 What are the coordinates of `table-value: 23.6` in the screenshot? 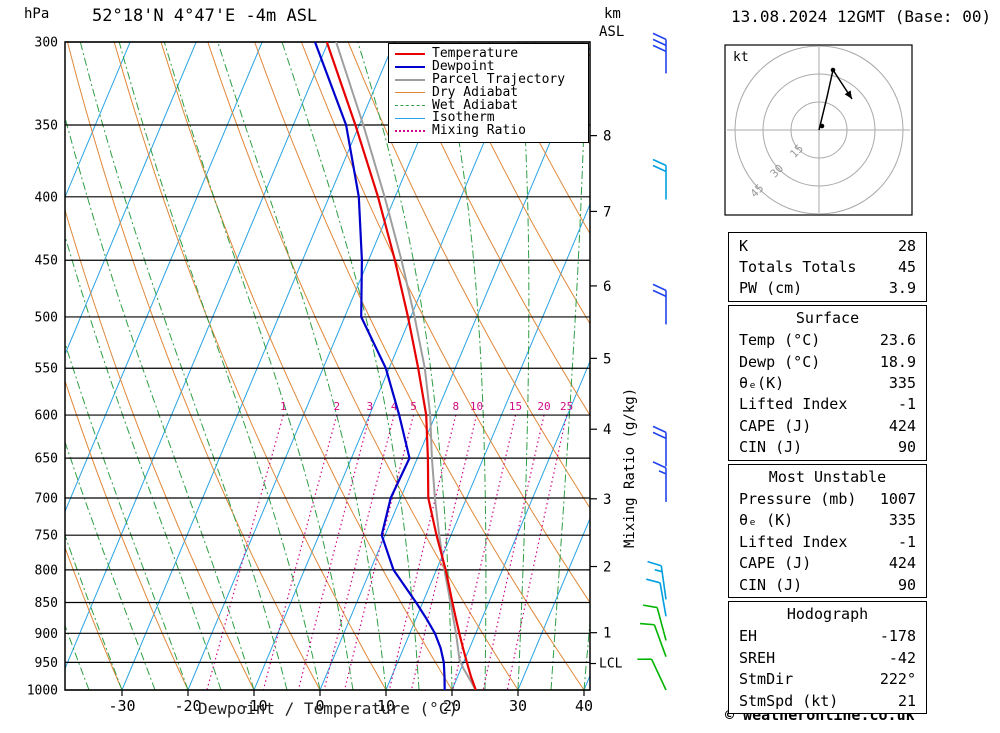 It's located at (897, 340).